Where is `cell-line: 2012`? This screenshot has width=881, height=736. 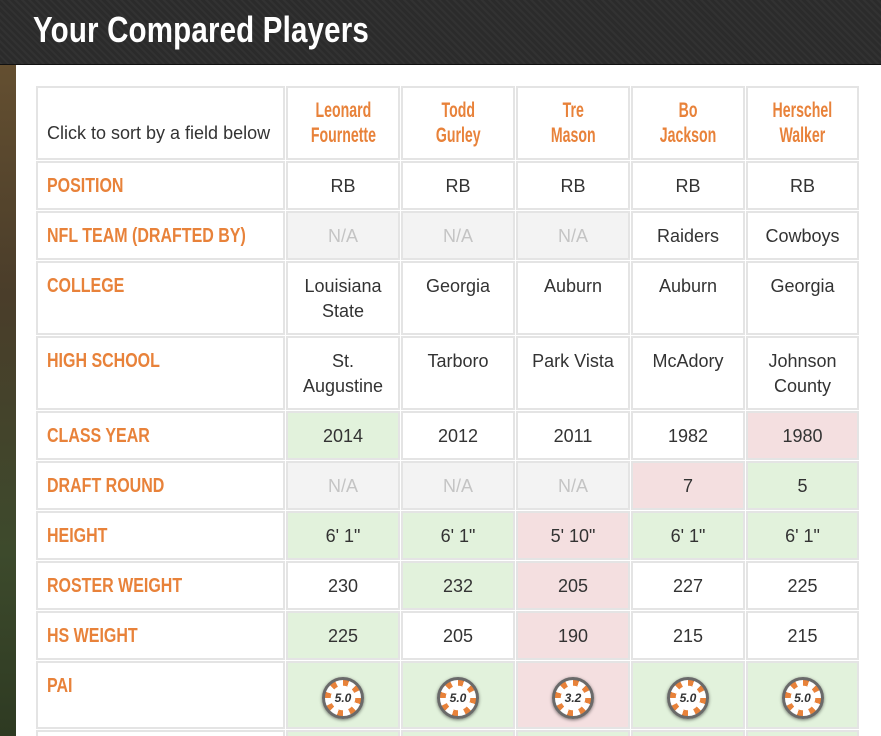 cell-line: 2012 is located at coordinates (458, 436).